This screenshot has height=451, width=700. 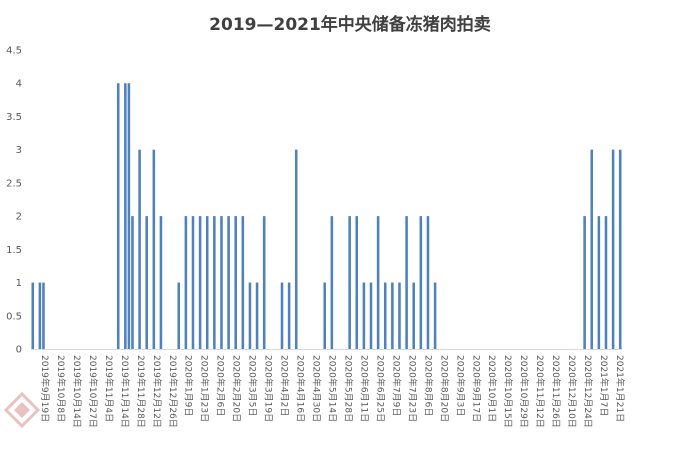 I want to click on y-tick-label: 4, so click(x=19, y=84).